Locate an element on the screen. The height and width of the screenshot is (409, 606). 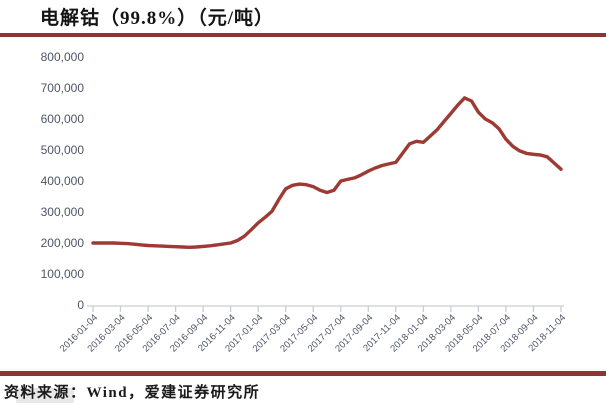
y-tick-label: 200,000 is located at coordinates (63, 243).